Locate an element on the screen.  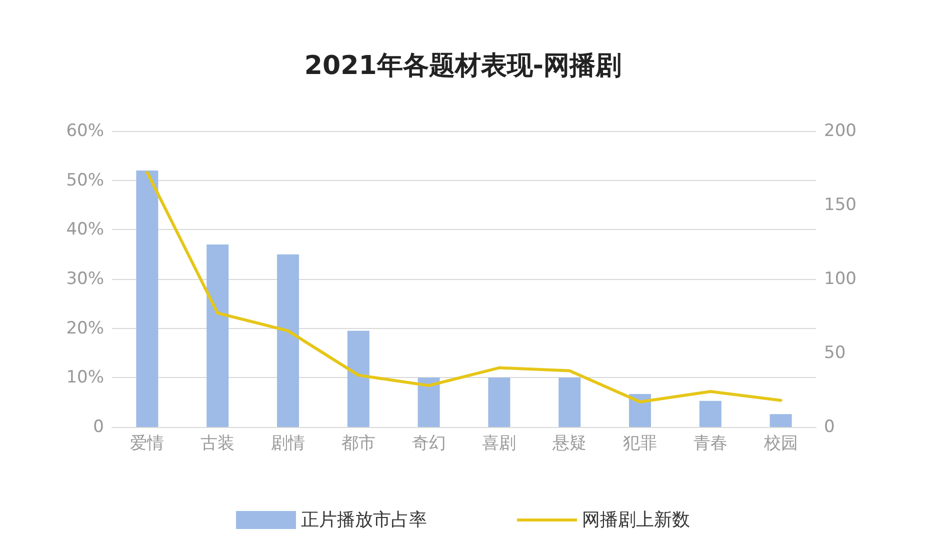
y-tick-label: 30% is located at coordinates (85, 279).